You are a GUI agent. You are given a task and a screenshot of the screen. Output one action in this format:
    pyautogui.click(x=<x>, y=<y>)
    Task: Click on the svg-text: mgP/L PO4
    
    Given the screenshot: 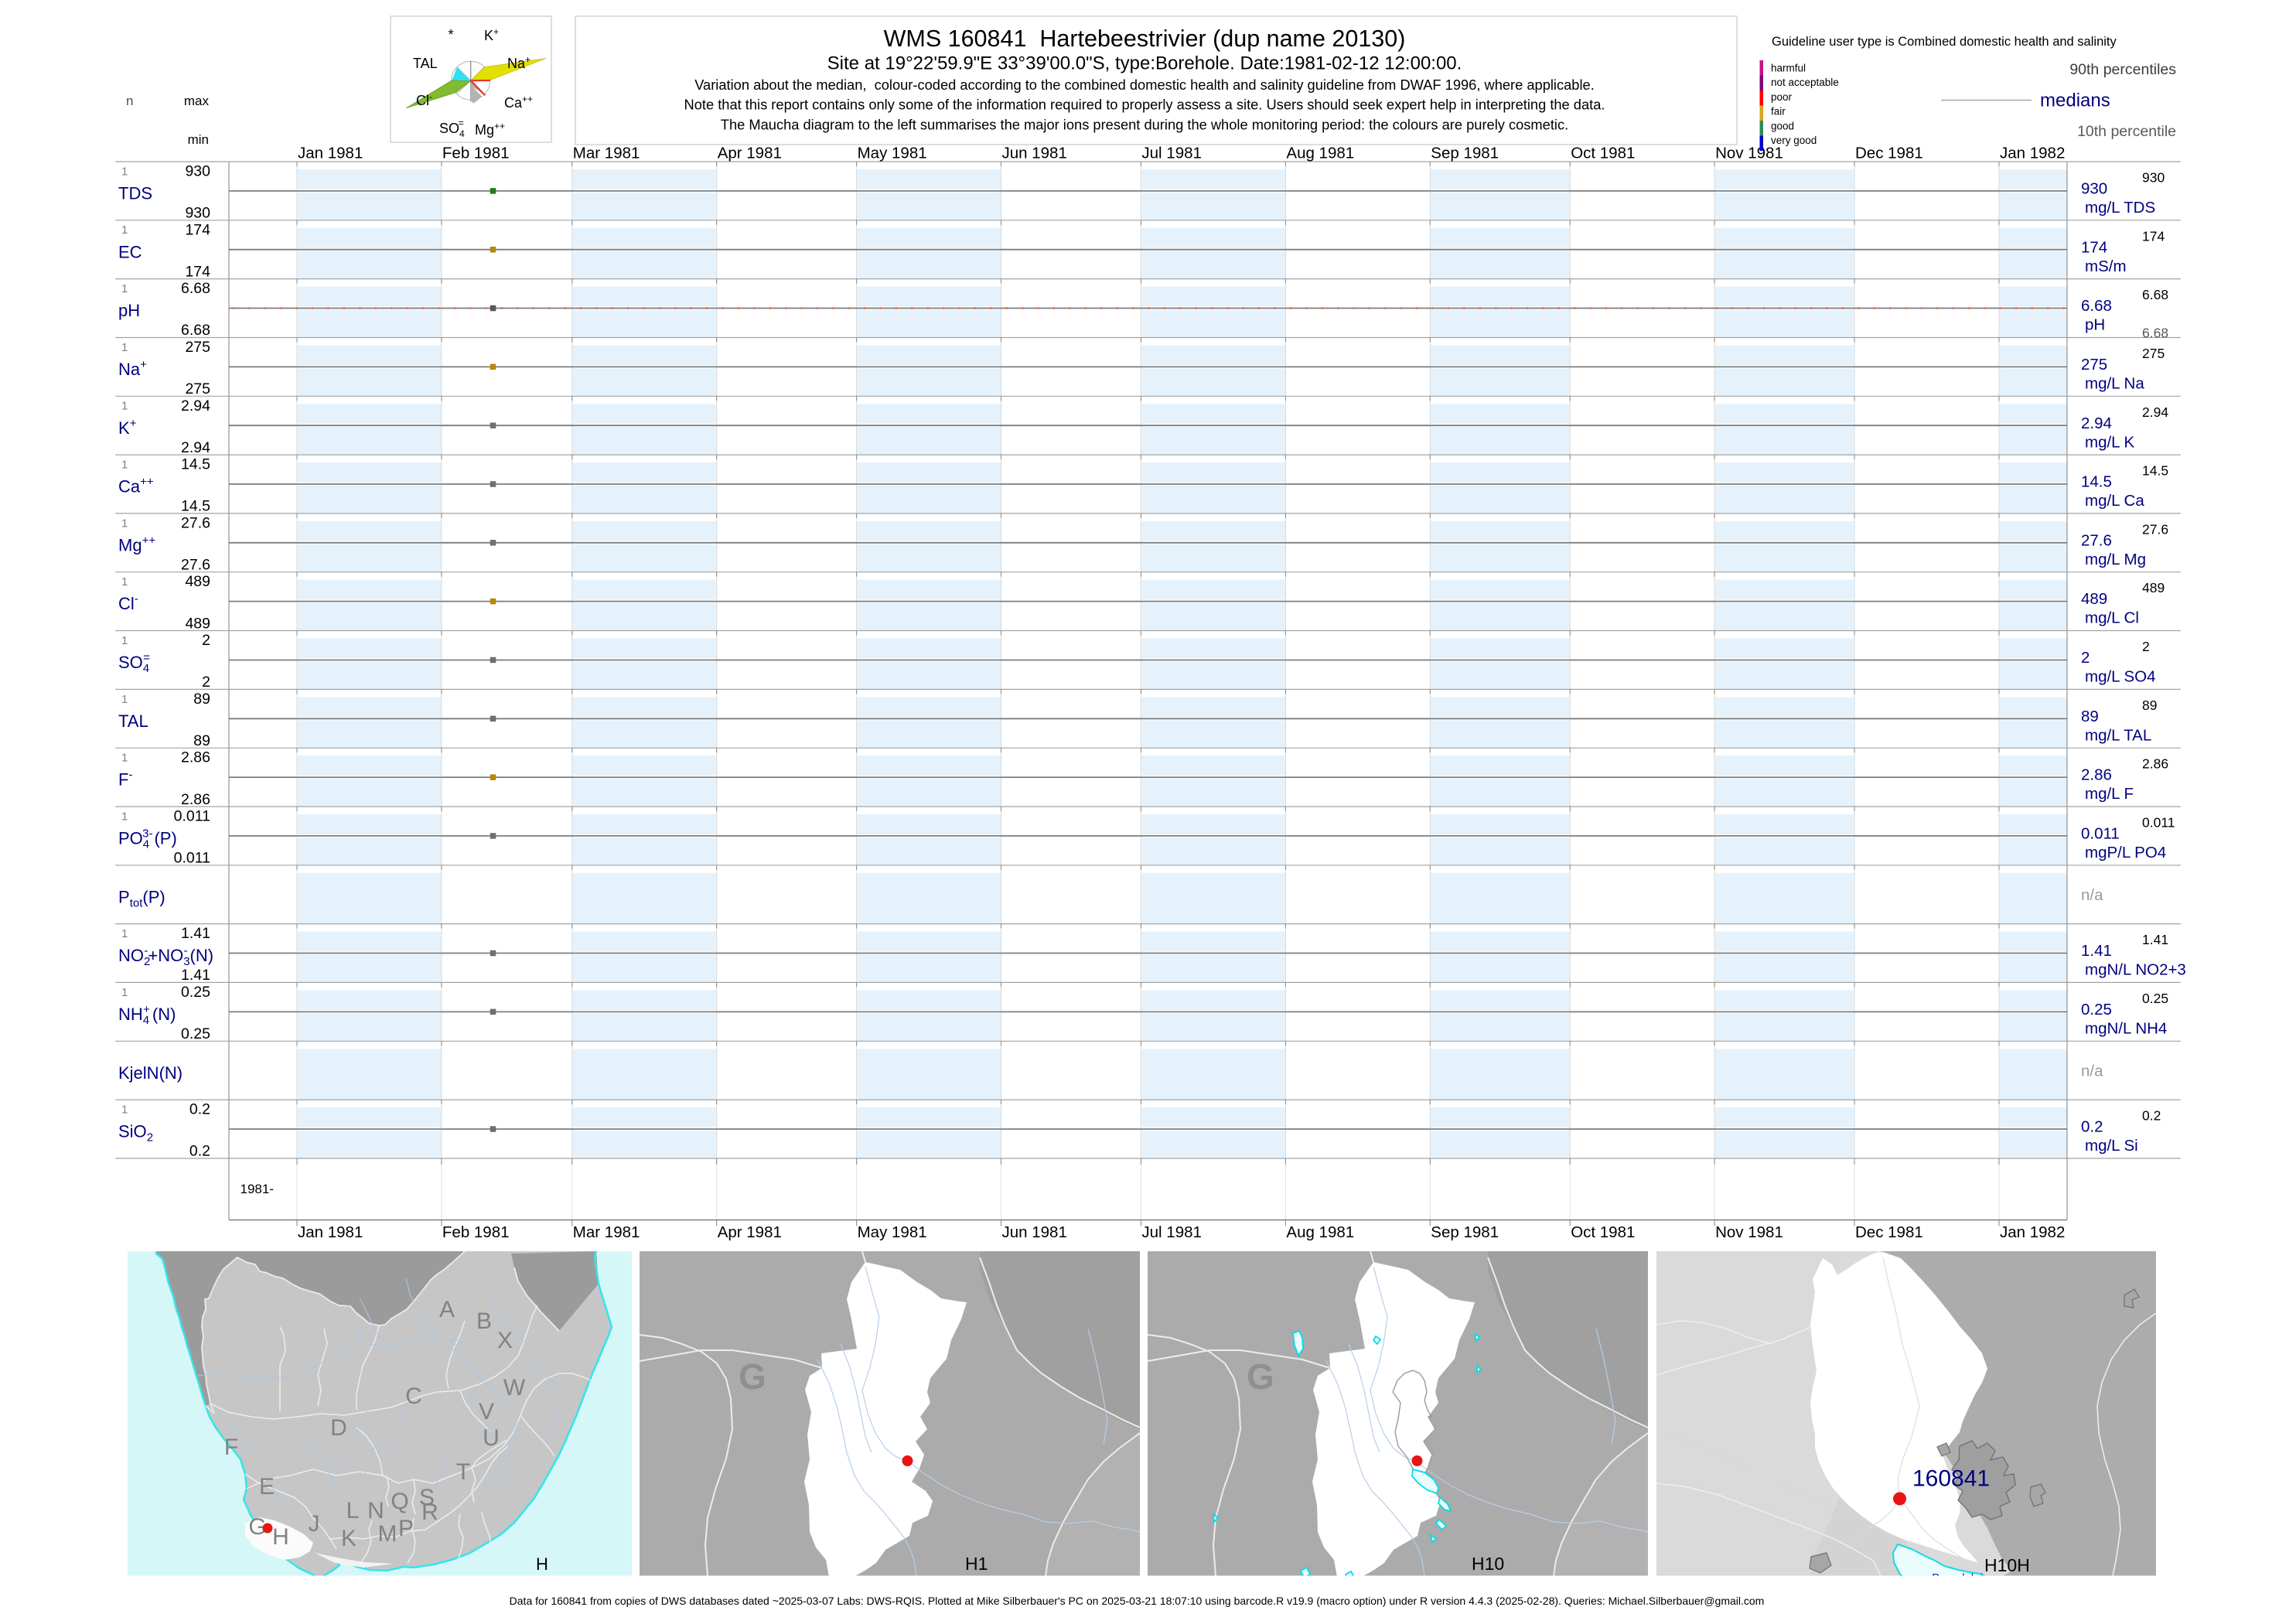 What is the action you would take?
    pyautogui.click(x=2125, y=852)
    